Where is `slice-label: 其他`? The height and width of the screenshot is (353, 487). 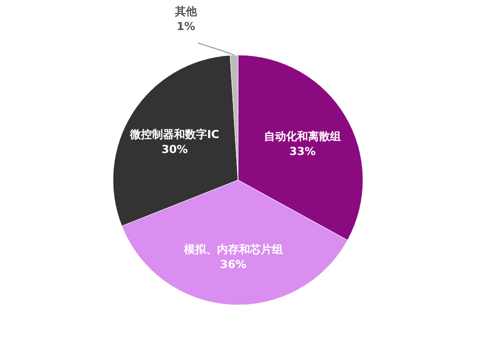
slice-label: 其他 is located at coordinates (186, 11).